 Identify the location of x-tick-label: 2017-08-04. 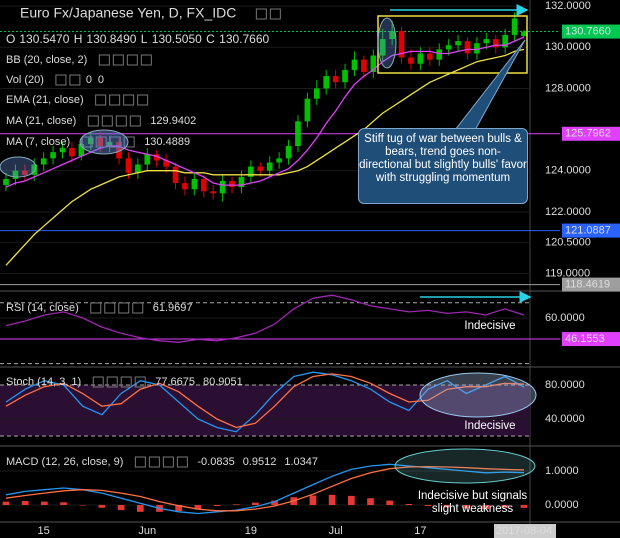
(524, 531).